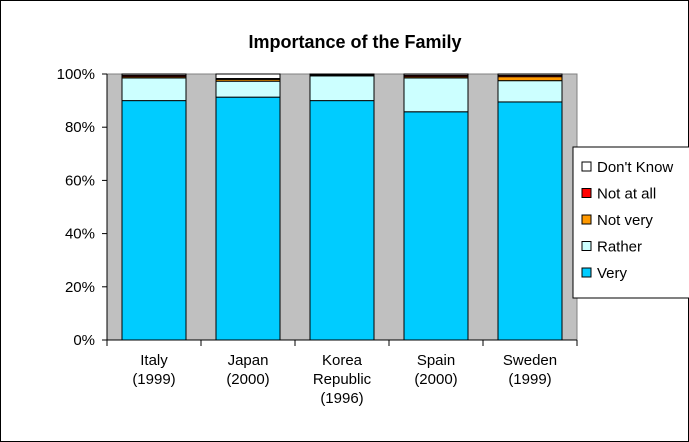  I want to click on legend-label: Rather, so click(619, 247).